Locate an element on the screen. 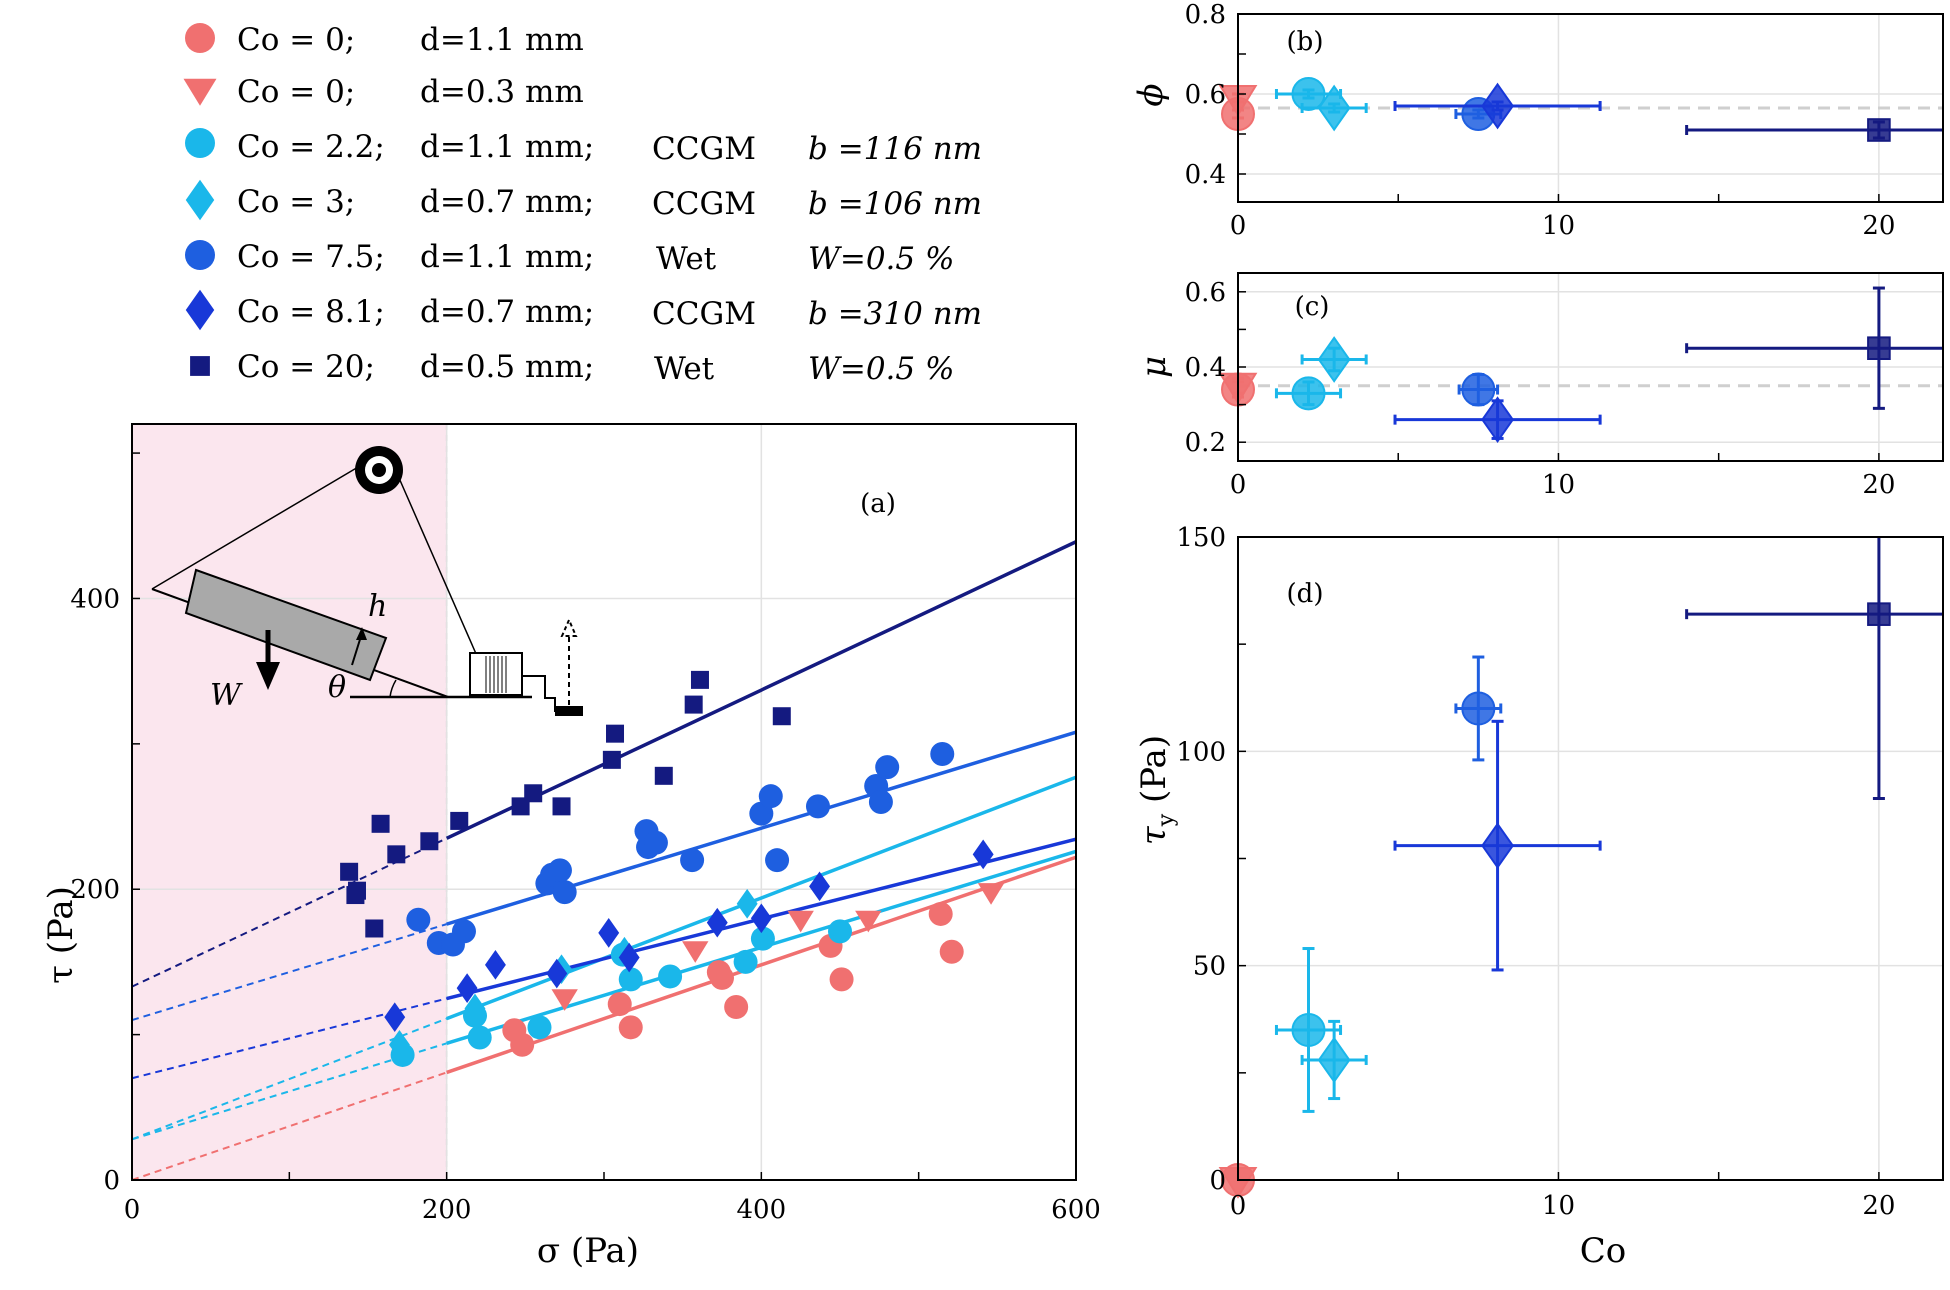 This screenshot has width=1950, height=1290. angle-label: θ is located at coordinates (337, 687).